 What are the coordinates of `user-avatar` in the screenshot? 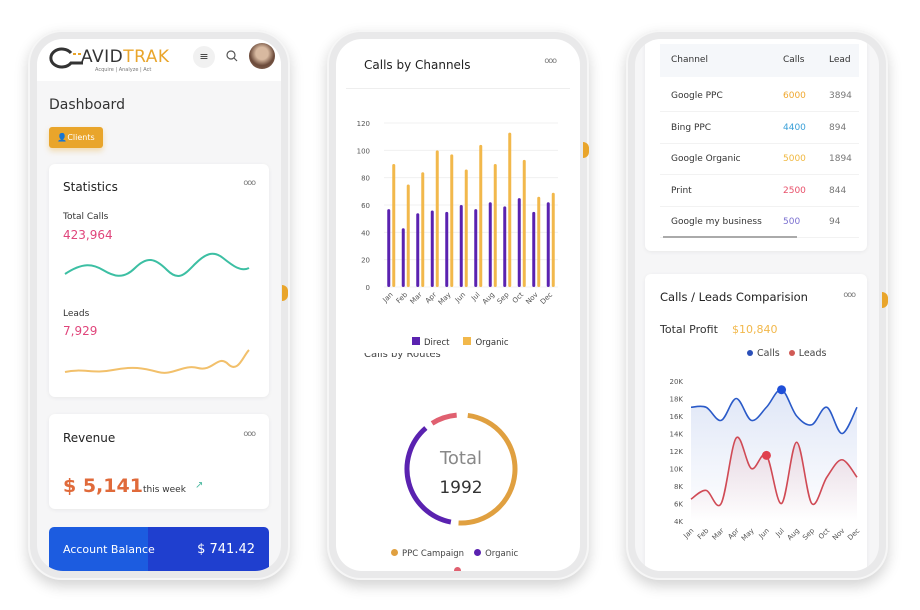 It's located at (262, 56).